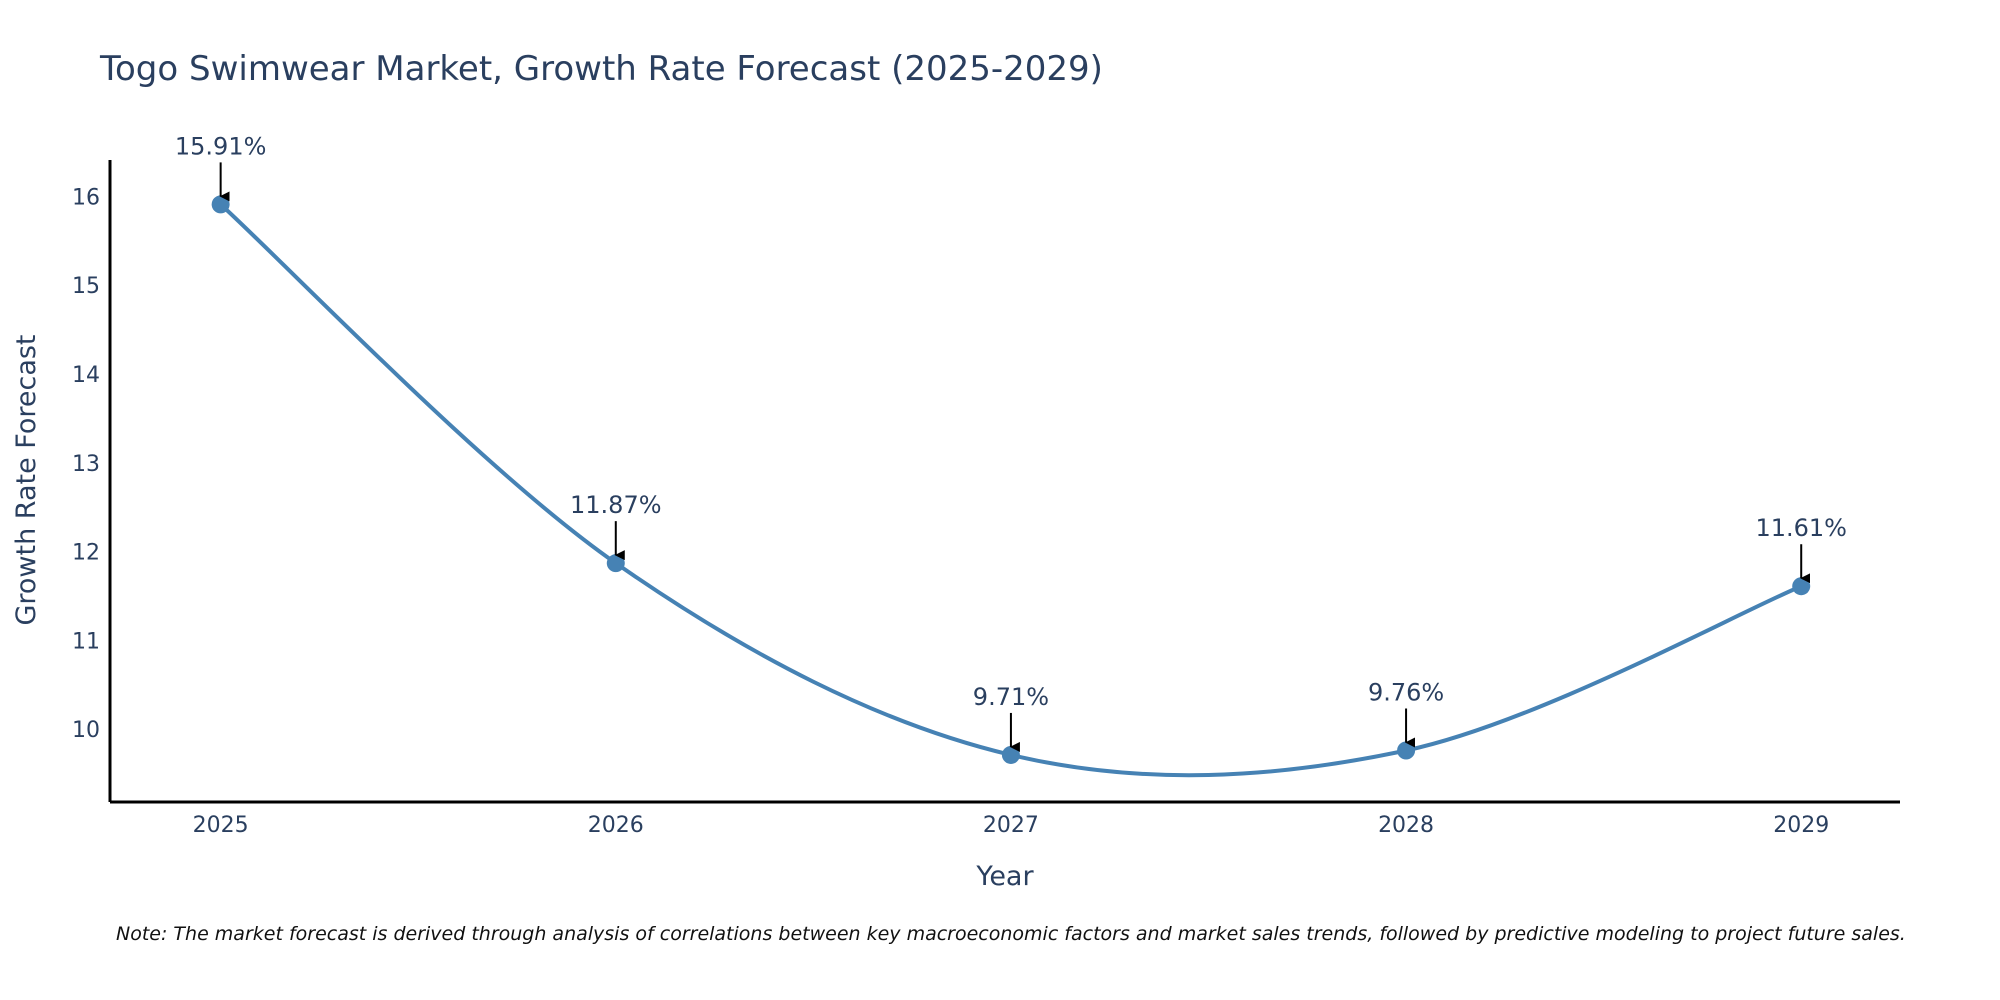 The image size is (2000, 1000). I want to click on y-tick-label: 13, so click(86, 464).